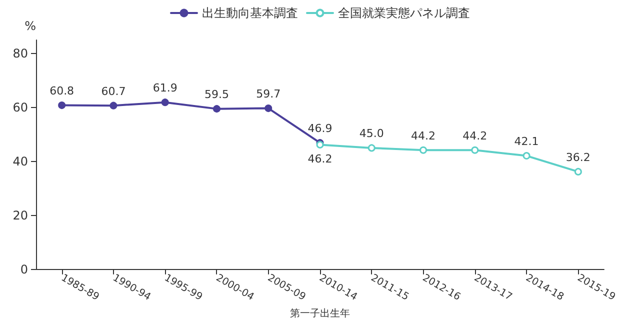 This screenshot has height=324, width=640. What do you see at coordinates (20, 53) in the screenshot?
I see `y-tick-label: 80` at bounding box center [20, 53].